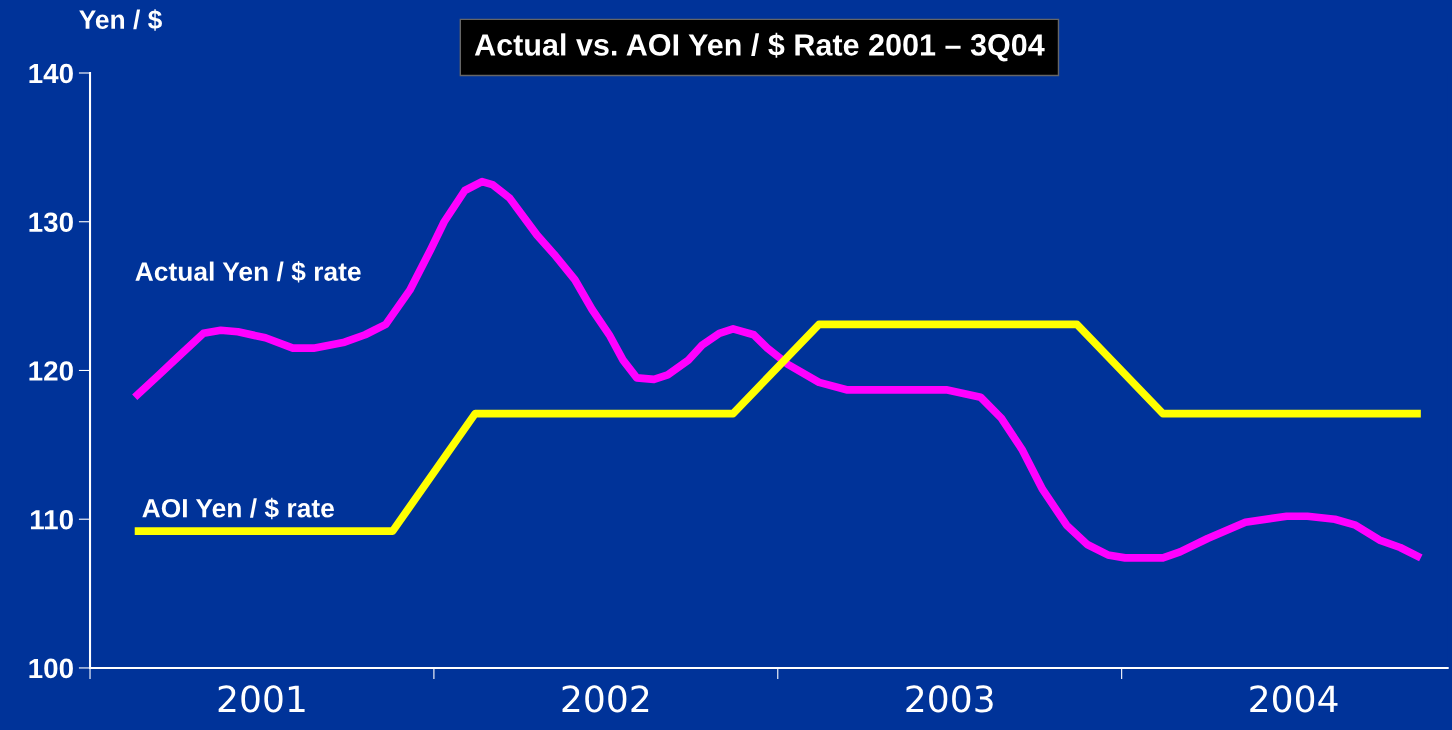 Image resolution: width=1452 pixels, height=730 pixels. What do you see at coordinates (120, 20) in the screenshot?
I see `y-axis-title: Yen / $` at bounding box center [120, 20].